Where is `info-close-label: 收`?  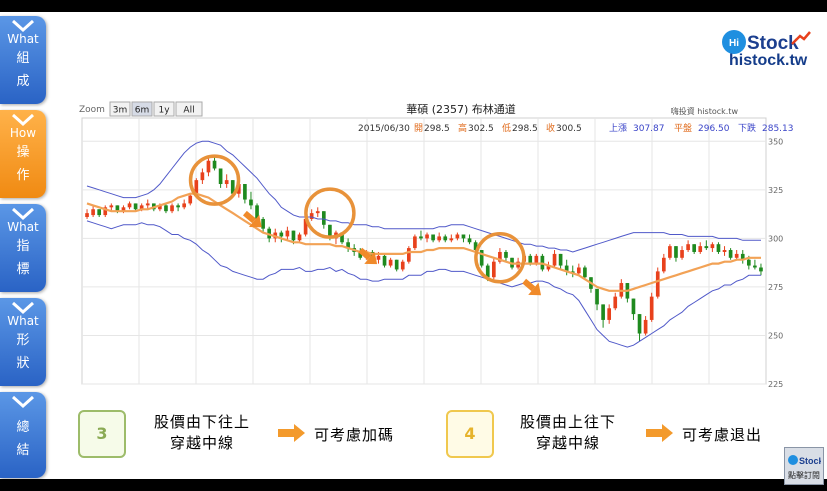 info-close-label: 收 is located at coordinates (550, 128).